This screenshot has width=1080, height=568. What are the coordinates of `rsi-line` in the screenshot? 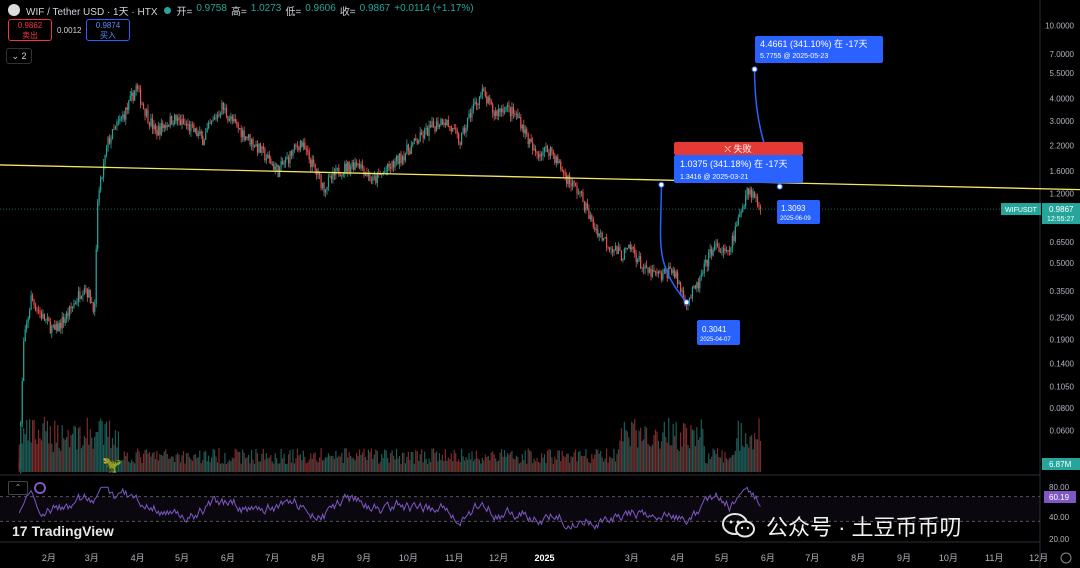 It's located at (389, 508).